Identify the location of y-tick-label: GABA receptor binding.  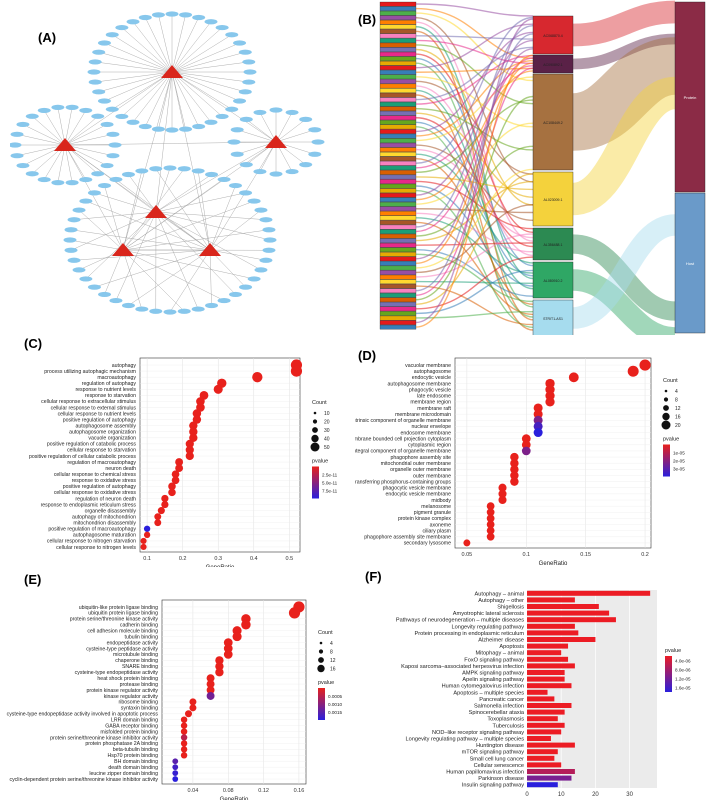
(131, 726).